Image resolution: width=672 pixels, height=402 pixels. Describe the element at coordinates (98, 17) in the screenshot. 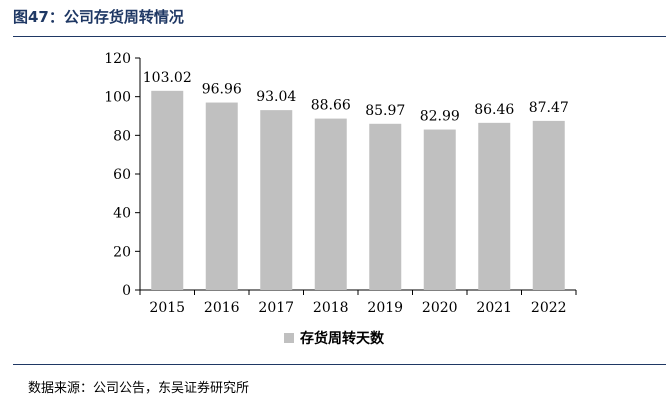

I see `figure-title: 图47：公司存货周转情况` at that location.